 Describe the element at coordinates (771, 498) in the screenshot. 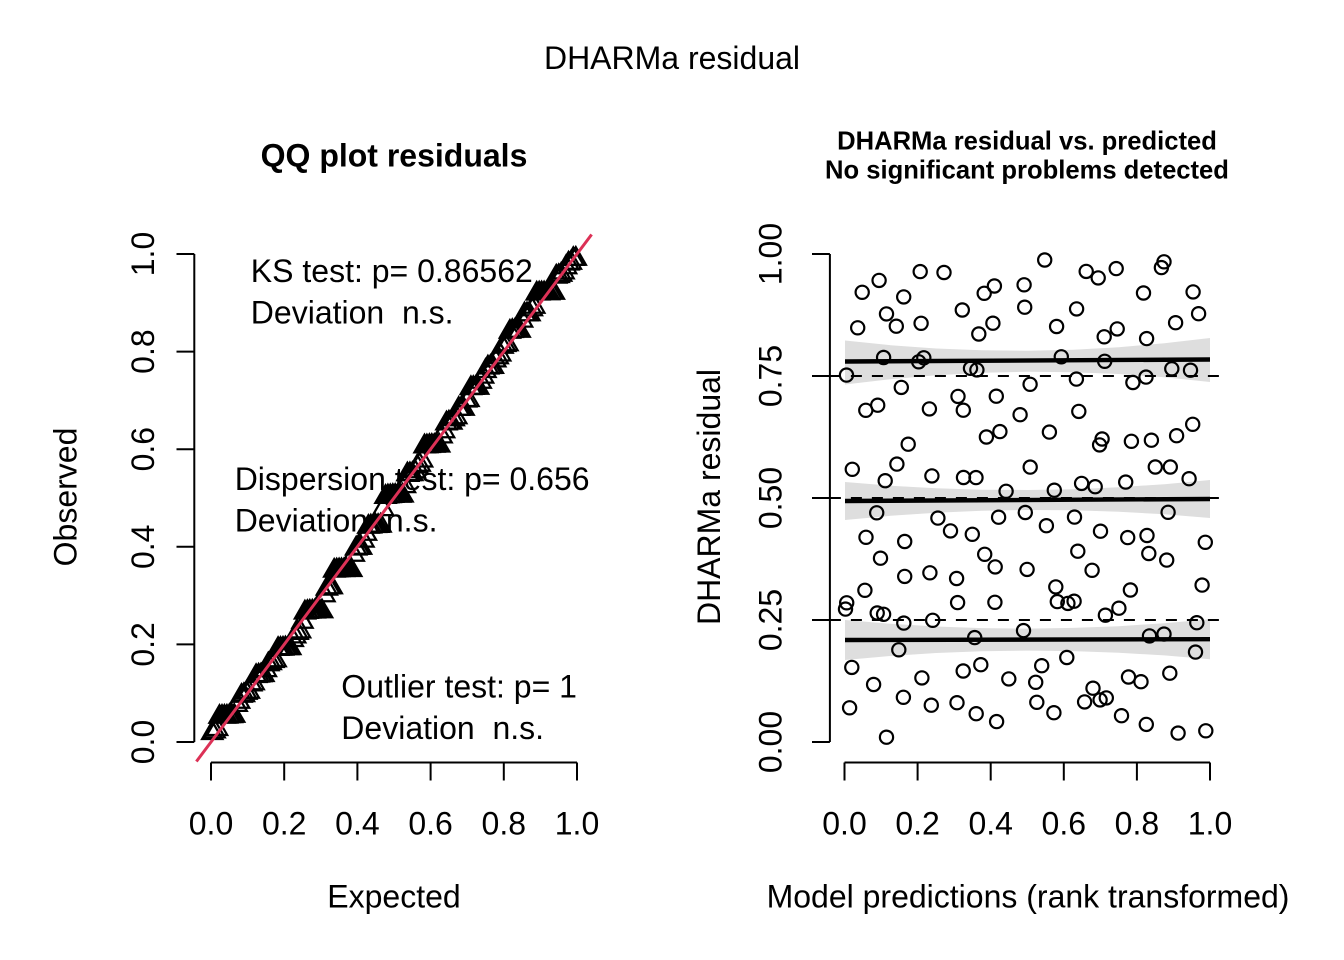

I see `svg-text: 0.50` at that location.